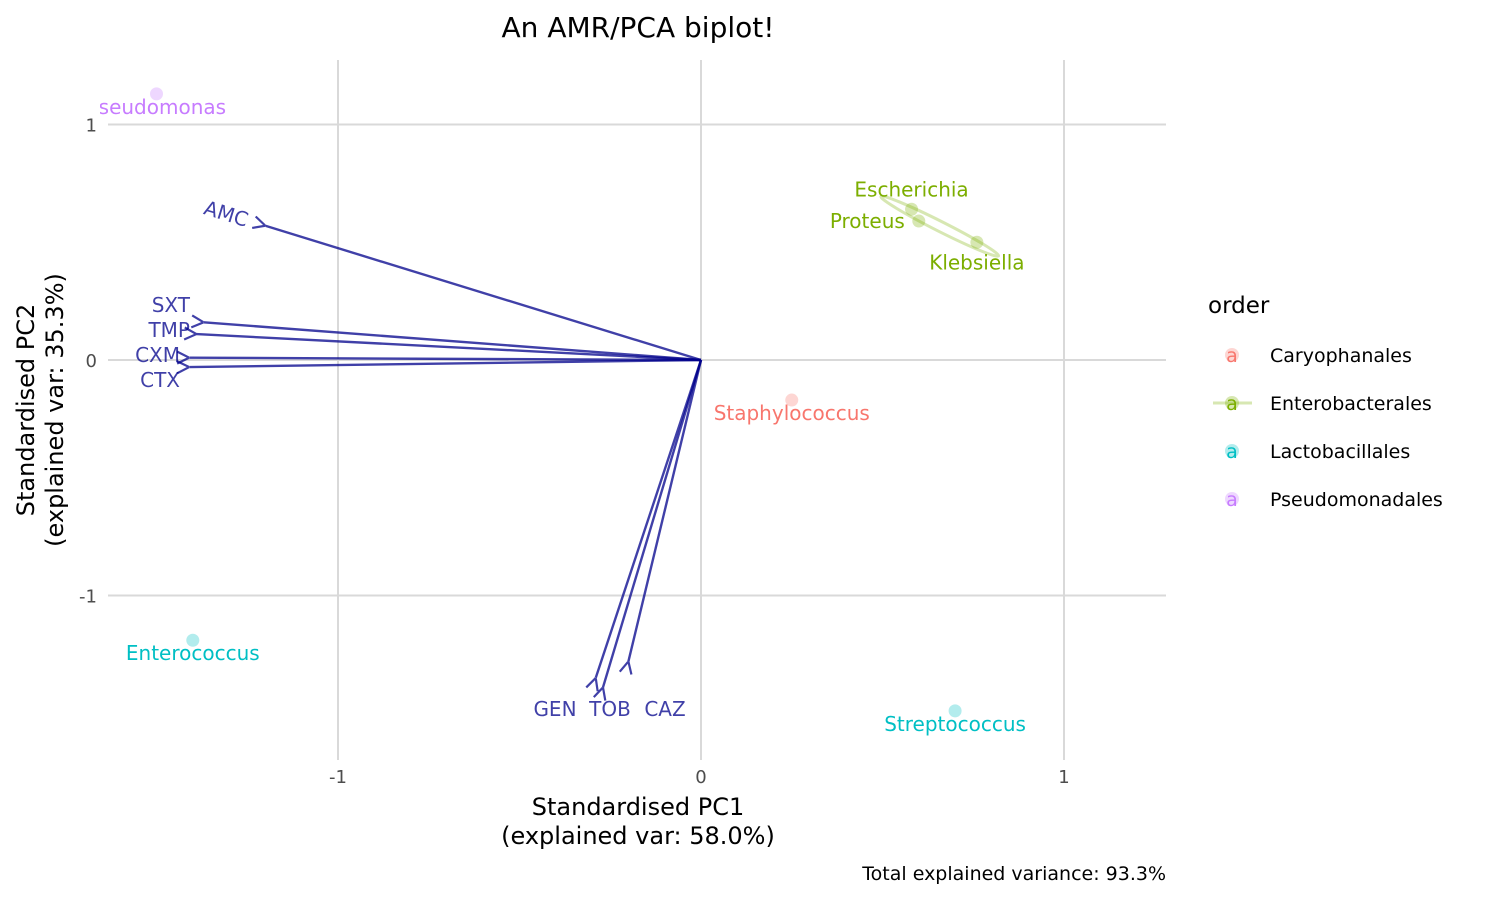 The width and height of the screenshot is (1500, 904). What do you see at coordinates (1013, 874) in the screenshot?
I see `caption: Total explained variance: 93.3%` at bounding box center [1013, 874].